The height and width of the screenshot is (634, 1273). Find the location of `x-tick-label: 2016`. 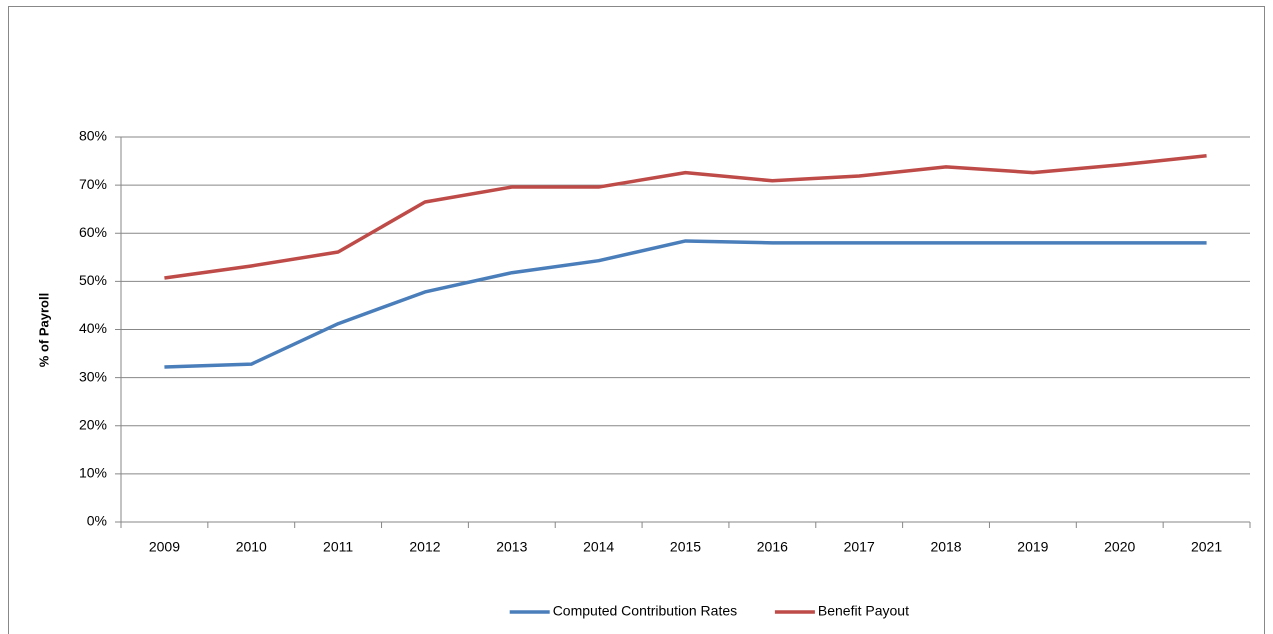

x-tick-label: 2016 is located at coordinates (772, 547).